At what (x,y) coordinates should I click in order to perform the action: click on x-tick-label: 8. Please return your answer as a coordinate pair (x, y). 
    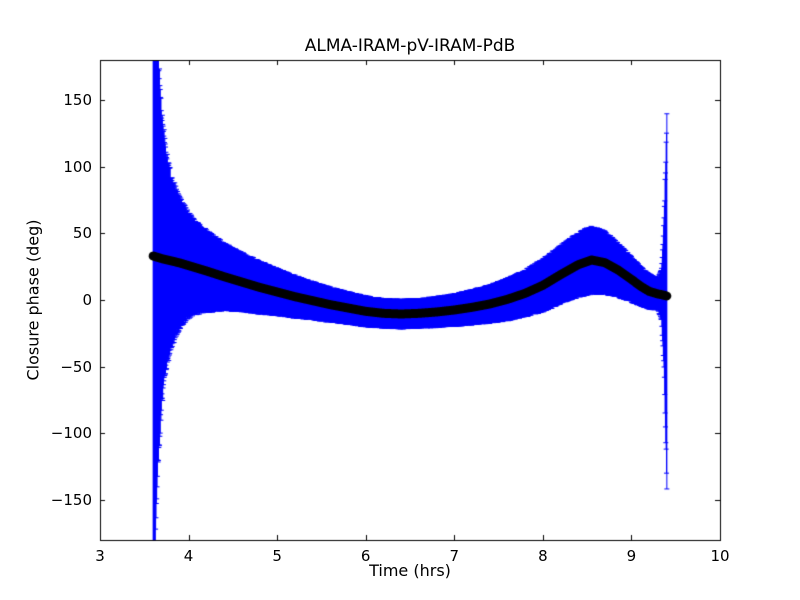
    Looking at the image, I should click on (543, 556).